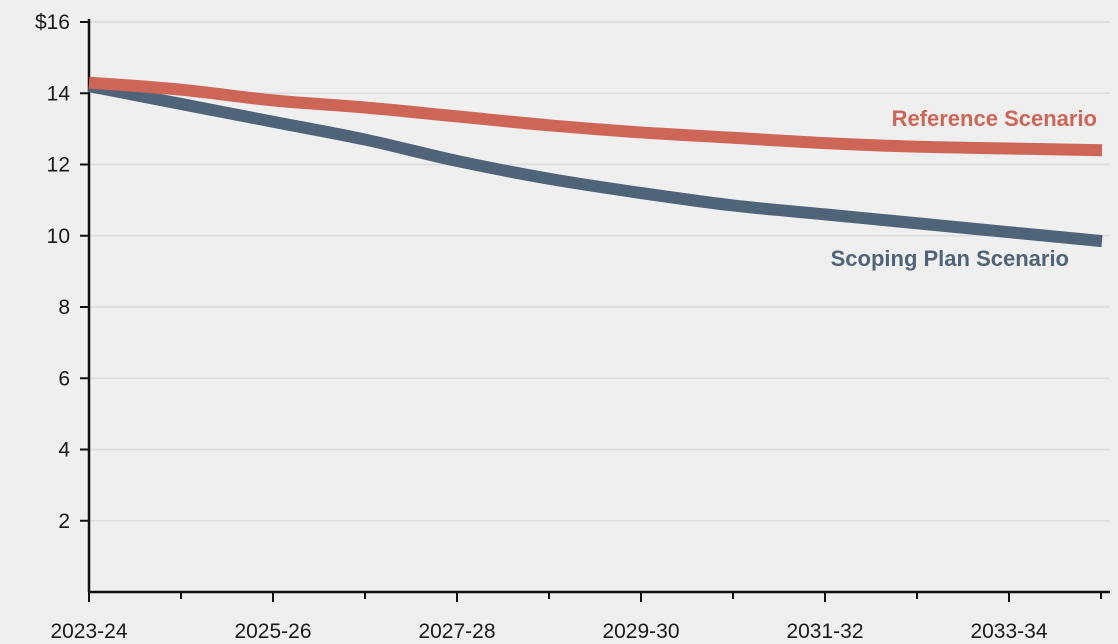 The image size is (1118, 644). What do you see at coordinates (52, 22) in the screenshot?
I see `y-tick-label: $16` at bounding box center [52, 22].